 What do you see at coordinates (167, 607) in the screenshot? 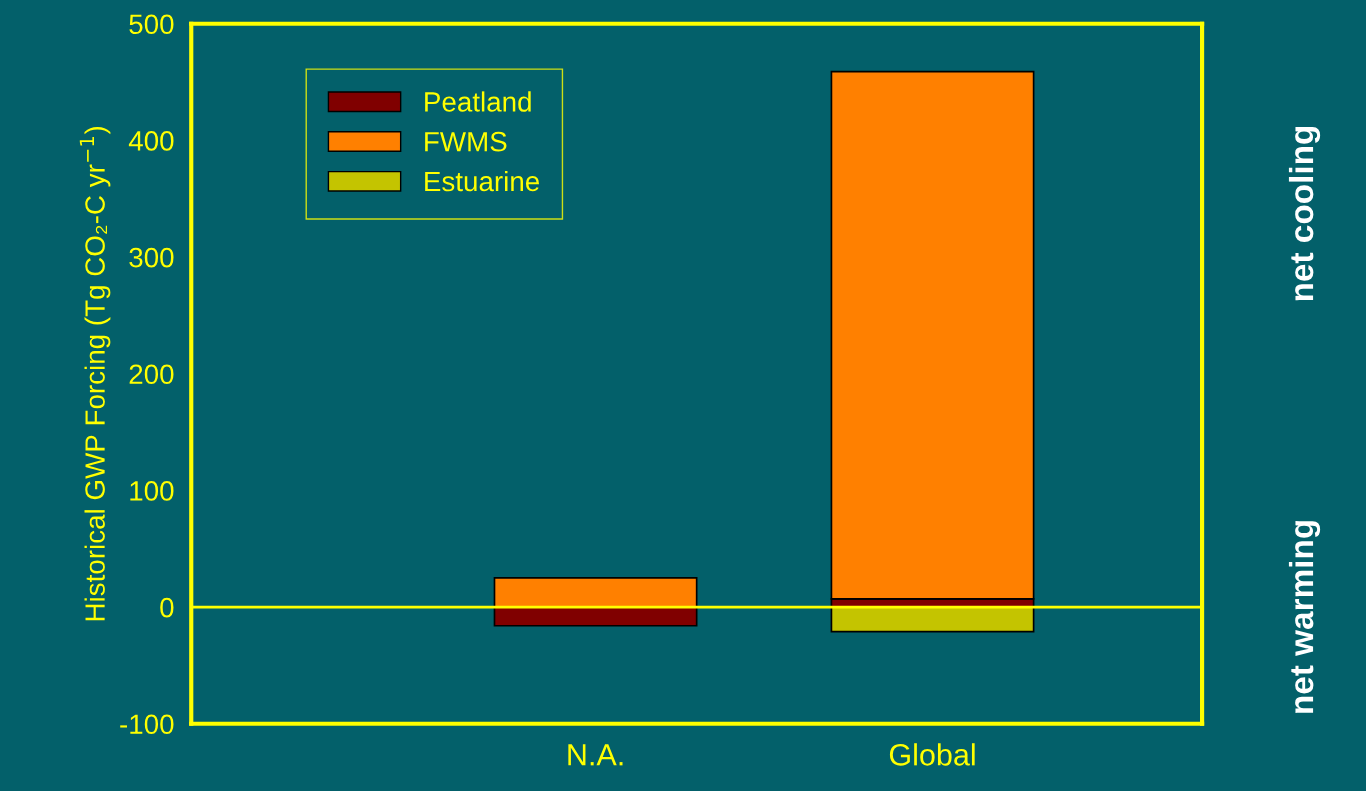
I see `y-tick-label: 0` at bounding box center [167, 607].